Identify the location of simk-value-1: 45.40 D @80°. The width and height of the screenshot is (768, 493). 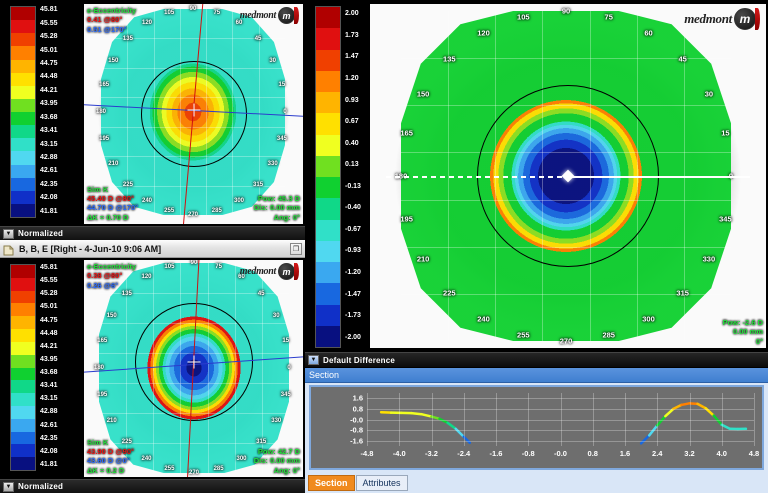
(111, 198).